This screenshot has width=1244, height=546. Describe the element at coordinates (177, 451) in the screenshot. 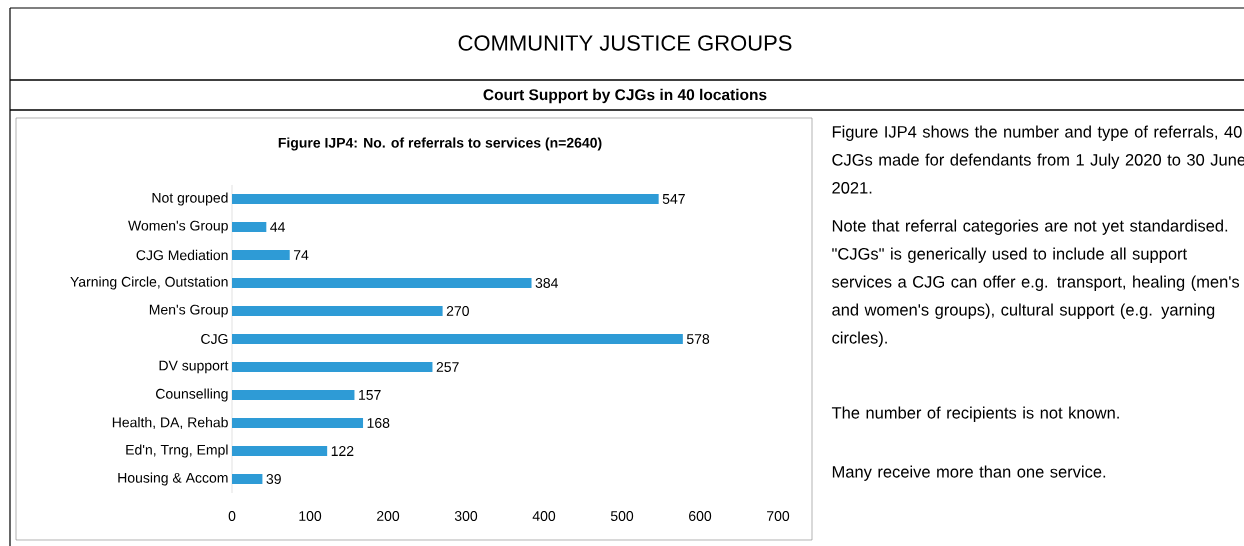

I see `y-tick-label: Ed'n, Trng, Empl` at that location.